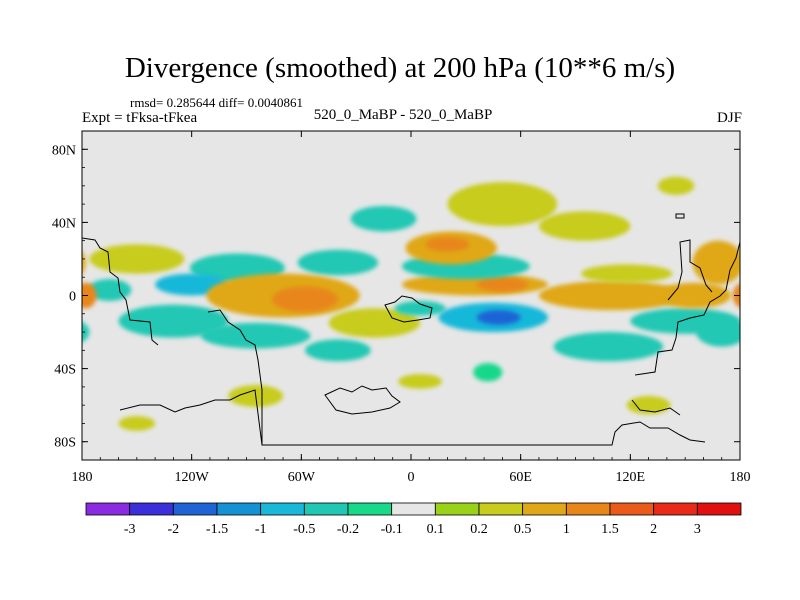 The width and height of the screenshot is (800, 600). What do you see at coordinates (235, 377) in the screenshot?
I see `south-america-coastline` at bounding box center [235, 377].